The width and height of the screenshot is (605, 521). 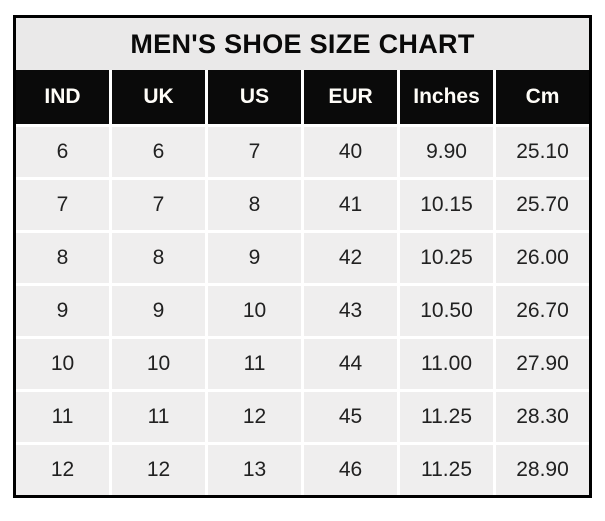 I want to click on cell-us-row2: 8, so click(x=254, y=205).